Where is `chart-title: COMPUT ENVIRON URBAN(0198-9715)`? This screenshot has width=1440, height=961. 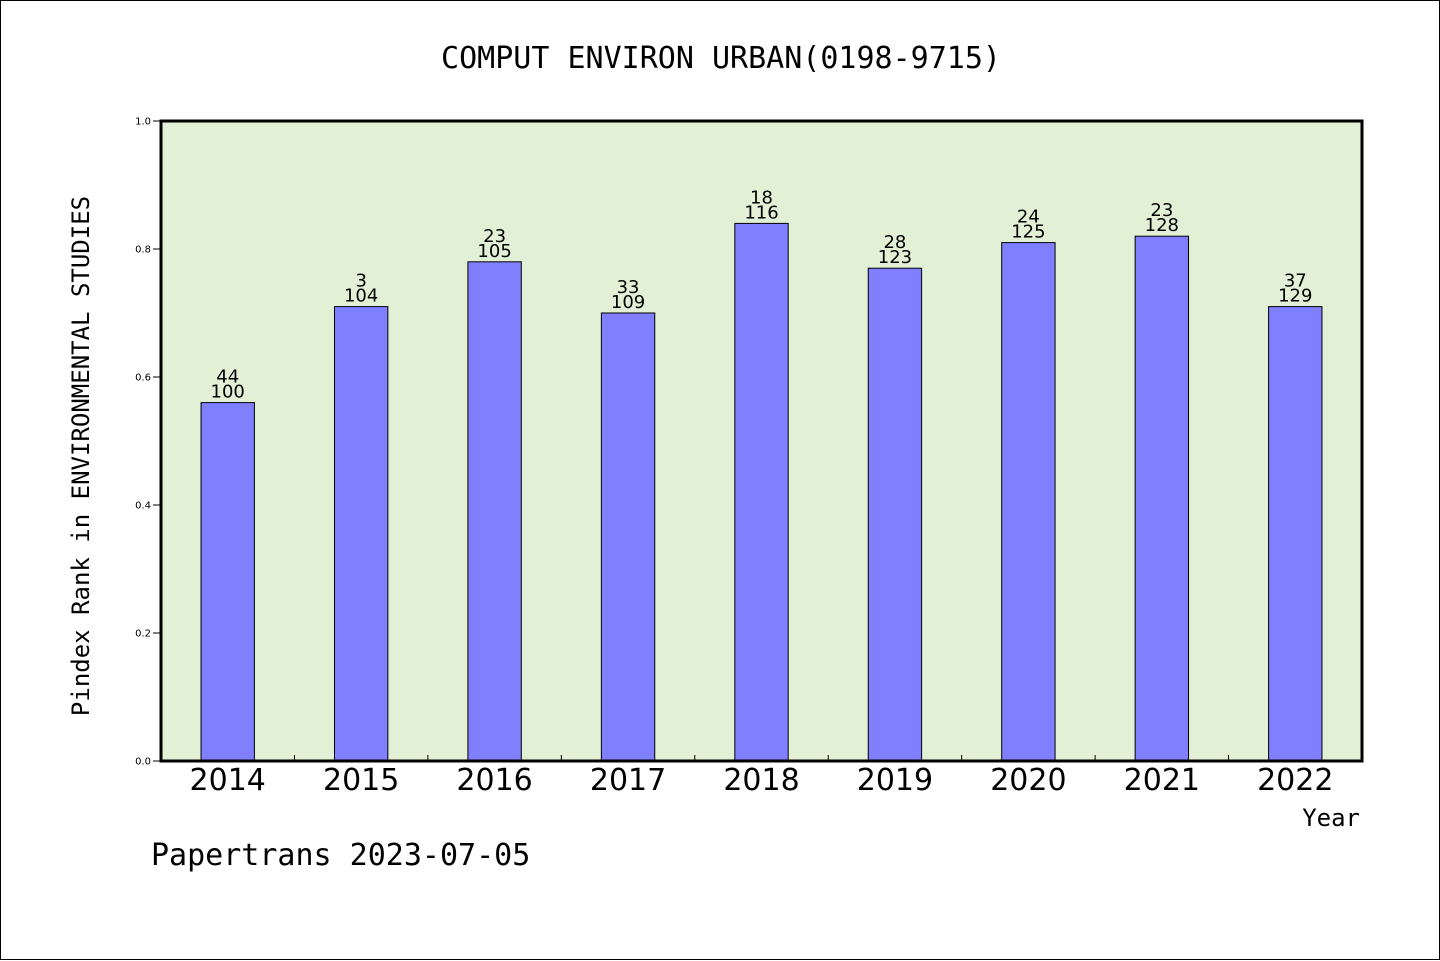 chart-title: COMPUT ENVIRON URBAN(0198-9715) is located at coordinates (721, 58).